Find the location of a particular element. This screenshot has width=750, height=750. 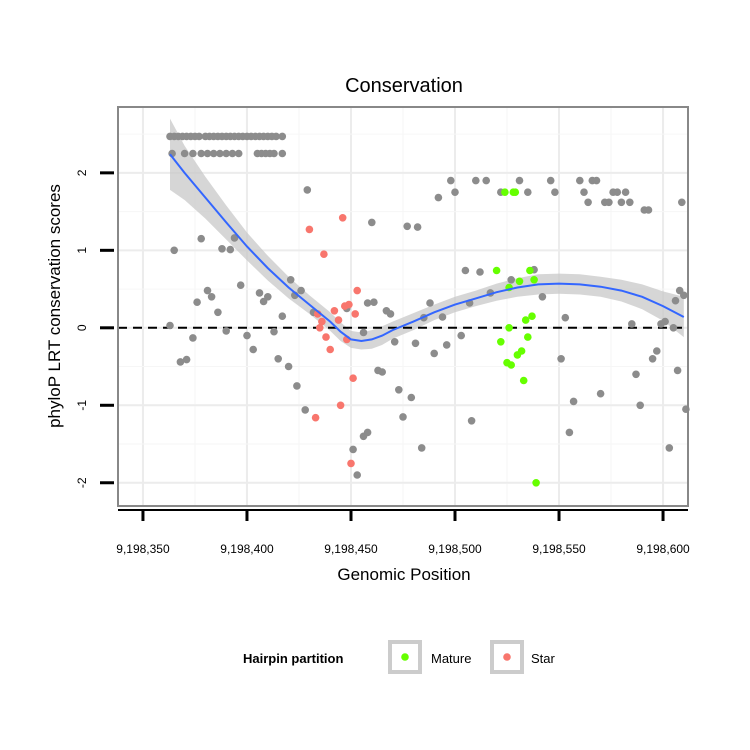

y-axis: -2 -1 0 1 2 is located at coordinates (94, 328).